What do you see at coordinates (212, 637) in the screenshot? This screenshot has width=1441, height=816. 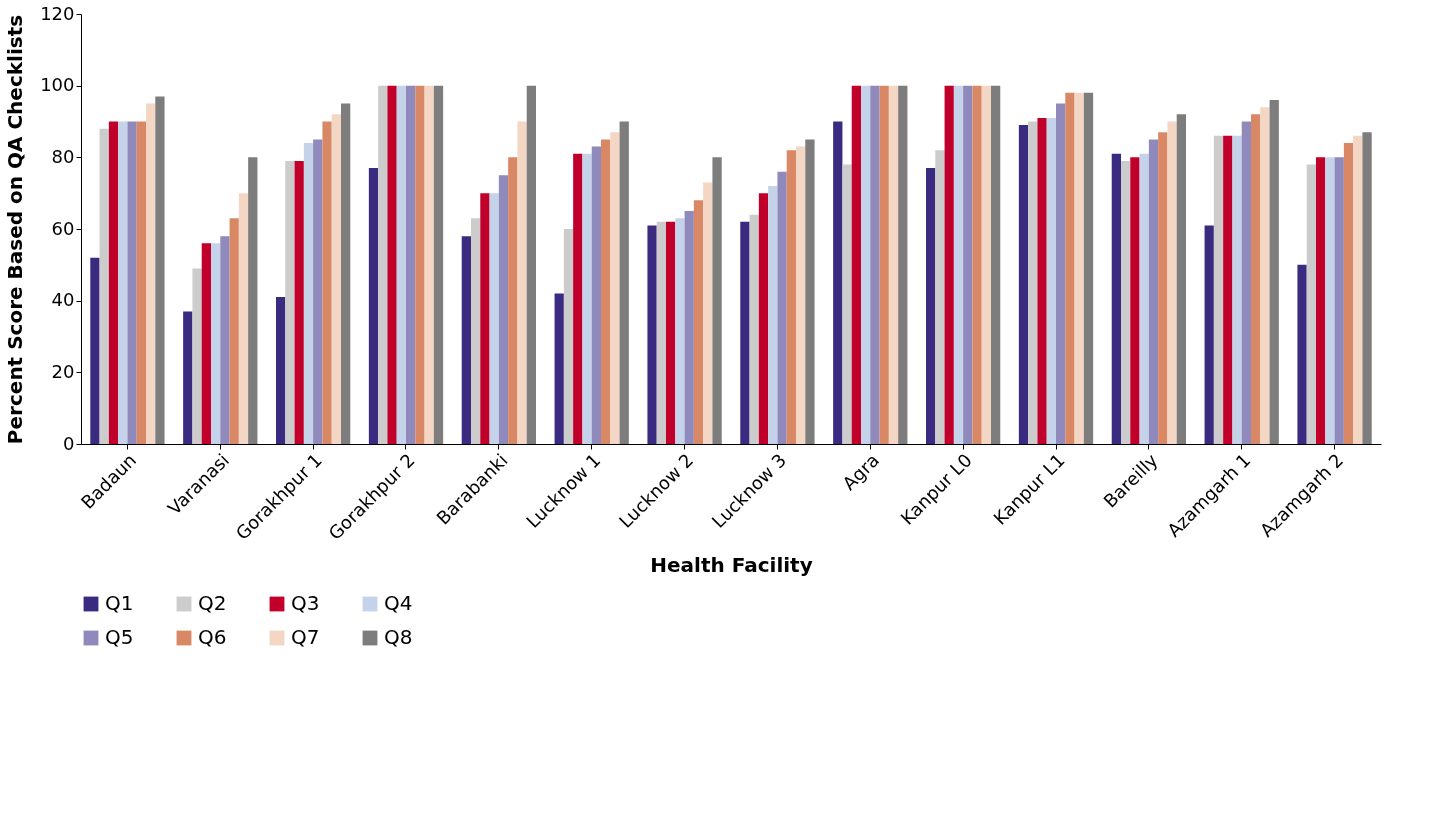 I see `legend-label: Q6` at bounding box center [212, 637].